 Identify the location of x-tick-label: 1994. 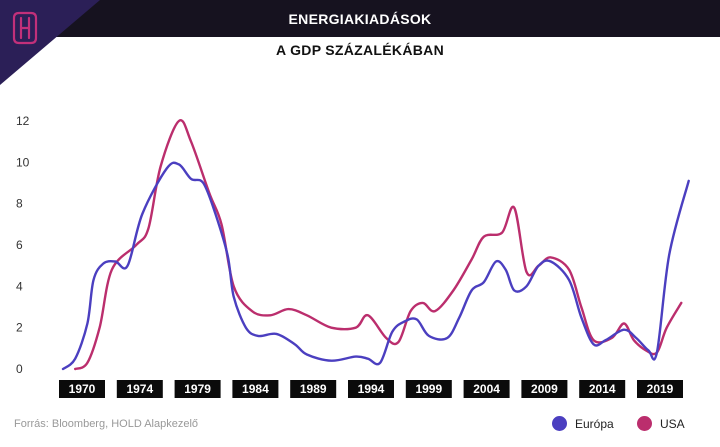
(371, 389).